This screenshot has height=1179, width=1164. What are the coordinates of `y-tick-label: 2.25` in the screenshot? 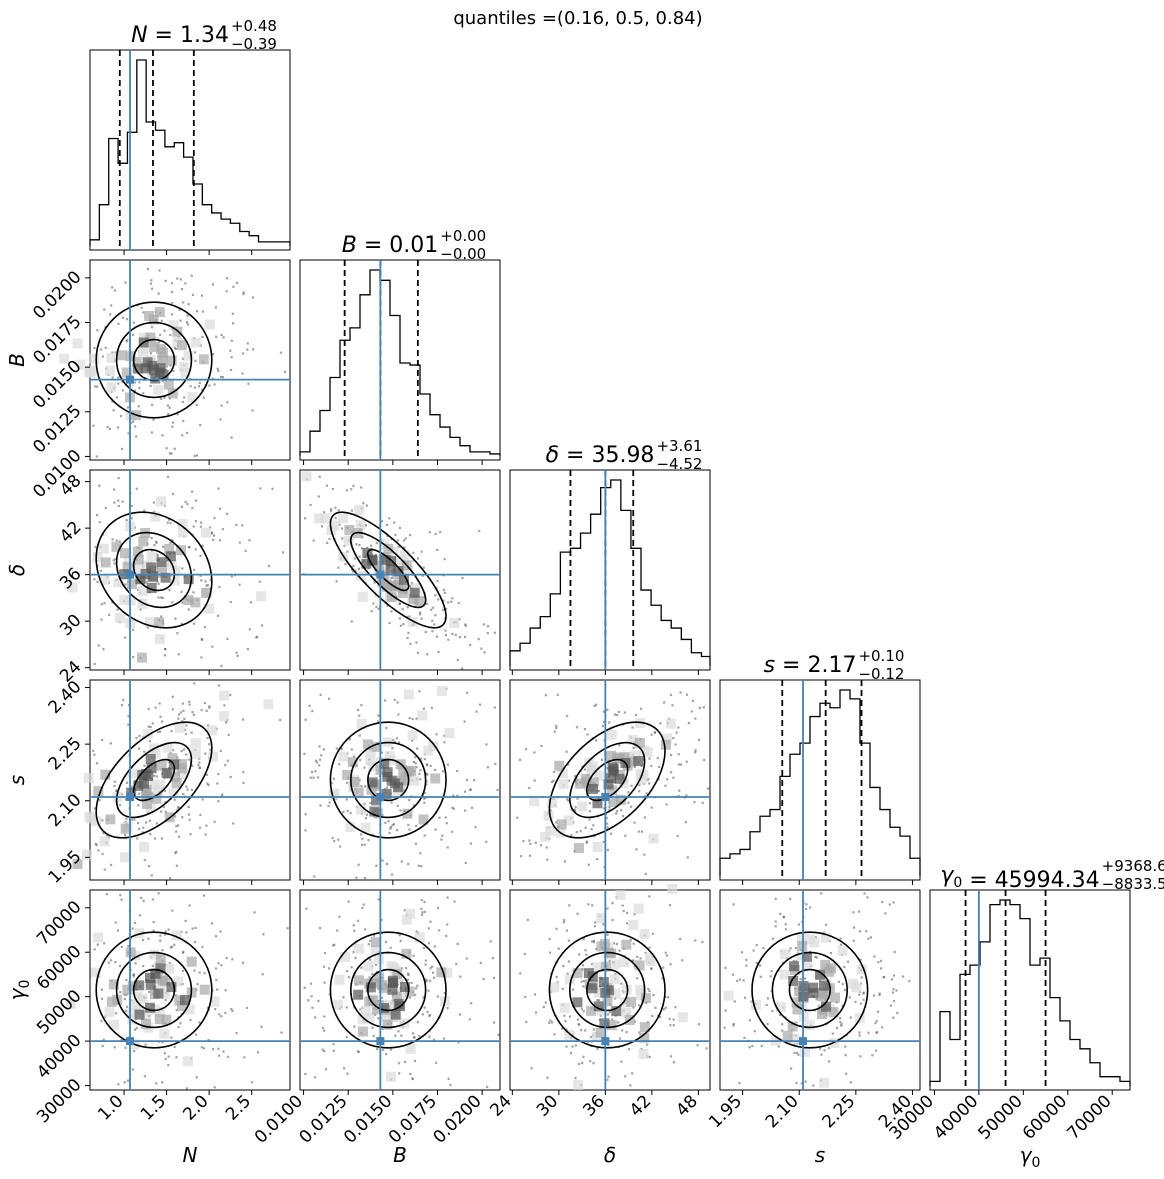 It's located at (65, 754).